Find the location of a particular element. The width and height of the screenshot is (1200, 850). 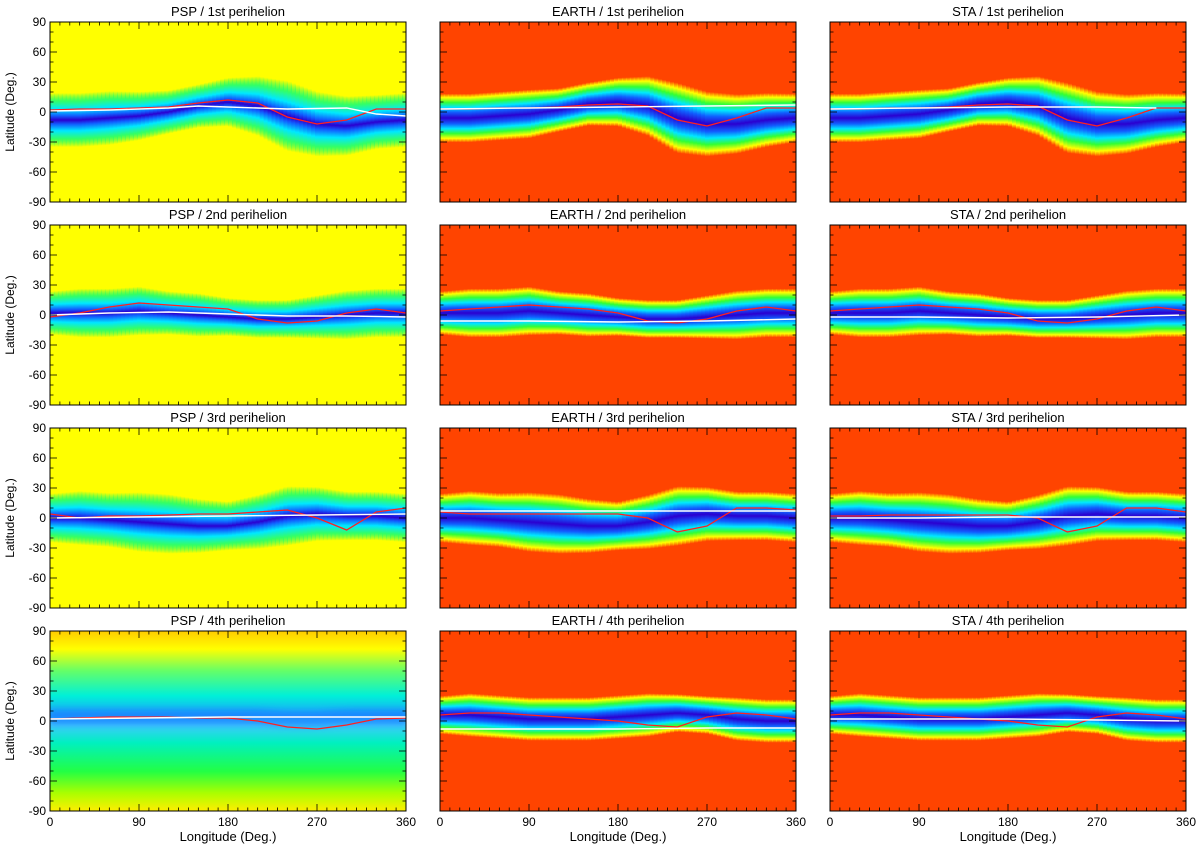

panel-title: STA / 2nd perihelion is located at coordinates (1008, 214).